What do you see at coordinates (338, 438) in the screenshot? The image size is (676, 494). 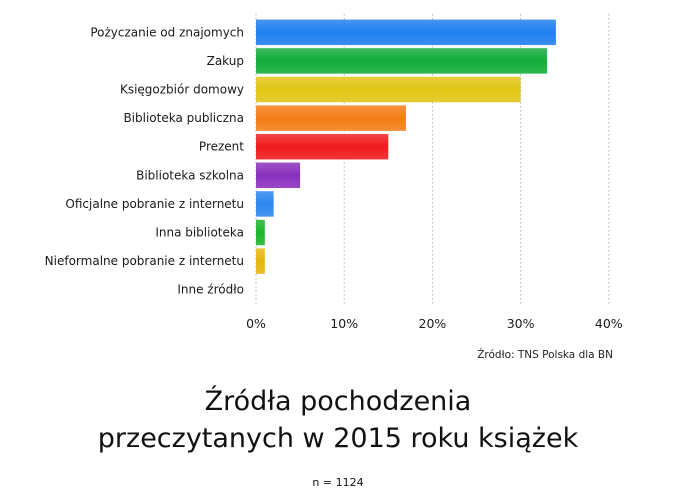 I see `chart-title-line-2: przeczytanych w 2015 roku książek` at bounding box center [338, 438].